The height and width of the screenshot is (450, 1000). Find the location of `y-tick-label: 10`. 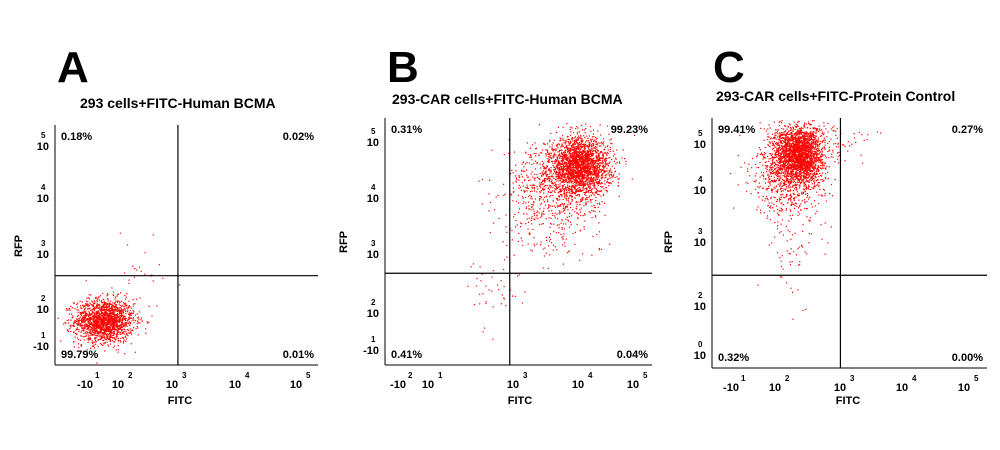

y-tick-label: 10 is located at coordinates (373, 255).